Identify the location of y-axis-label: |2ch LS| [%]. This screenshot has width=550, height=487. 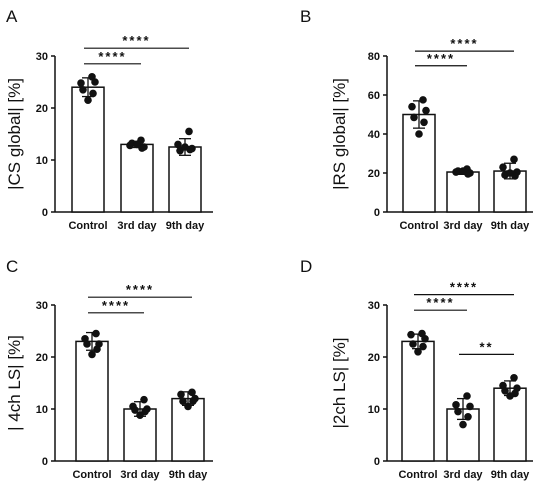
(339, 382).